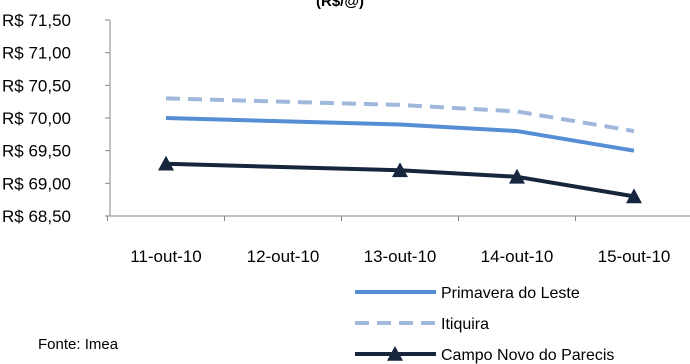  What do you see at coordinates (36, 151) in the screenshot?
I see `y-tick-label: R$ 69,50` at bounding box center [36, 151].